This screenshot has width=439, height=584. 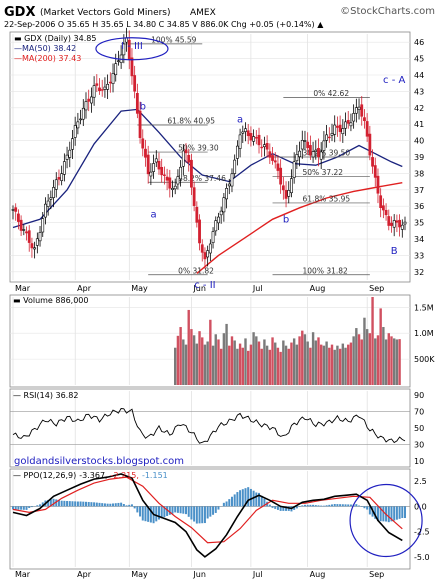 I want to click on rsi-tick-label: 70, so click(x=419, y=412).